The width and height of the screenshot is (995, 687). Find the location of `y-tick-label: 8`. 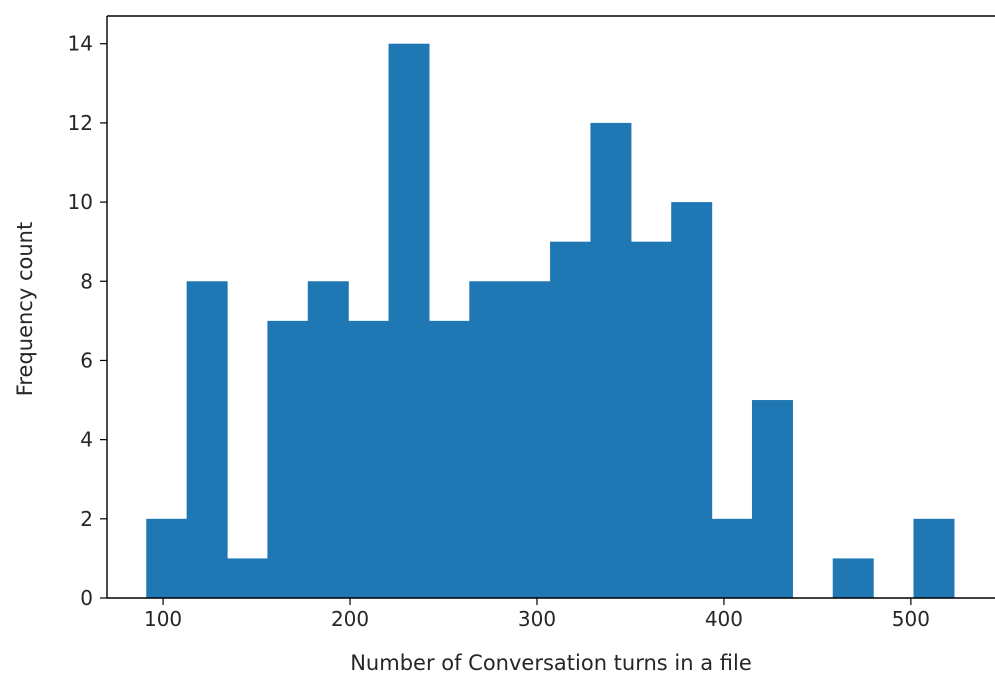

y-tick-label: 8 is located at coordinates (86, 281).